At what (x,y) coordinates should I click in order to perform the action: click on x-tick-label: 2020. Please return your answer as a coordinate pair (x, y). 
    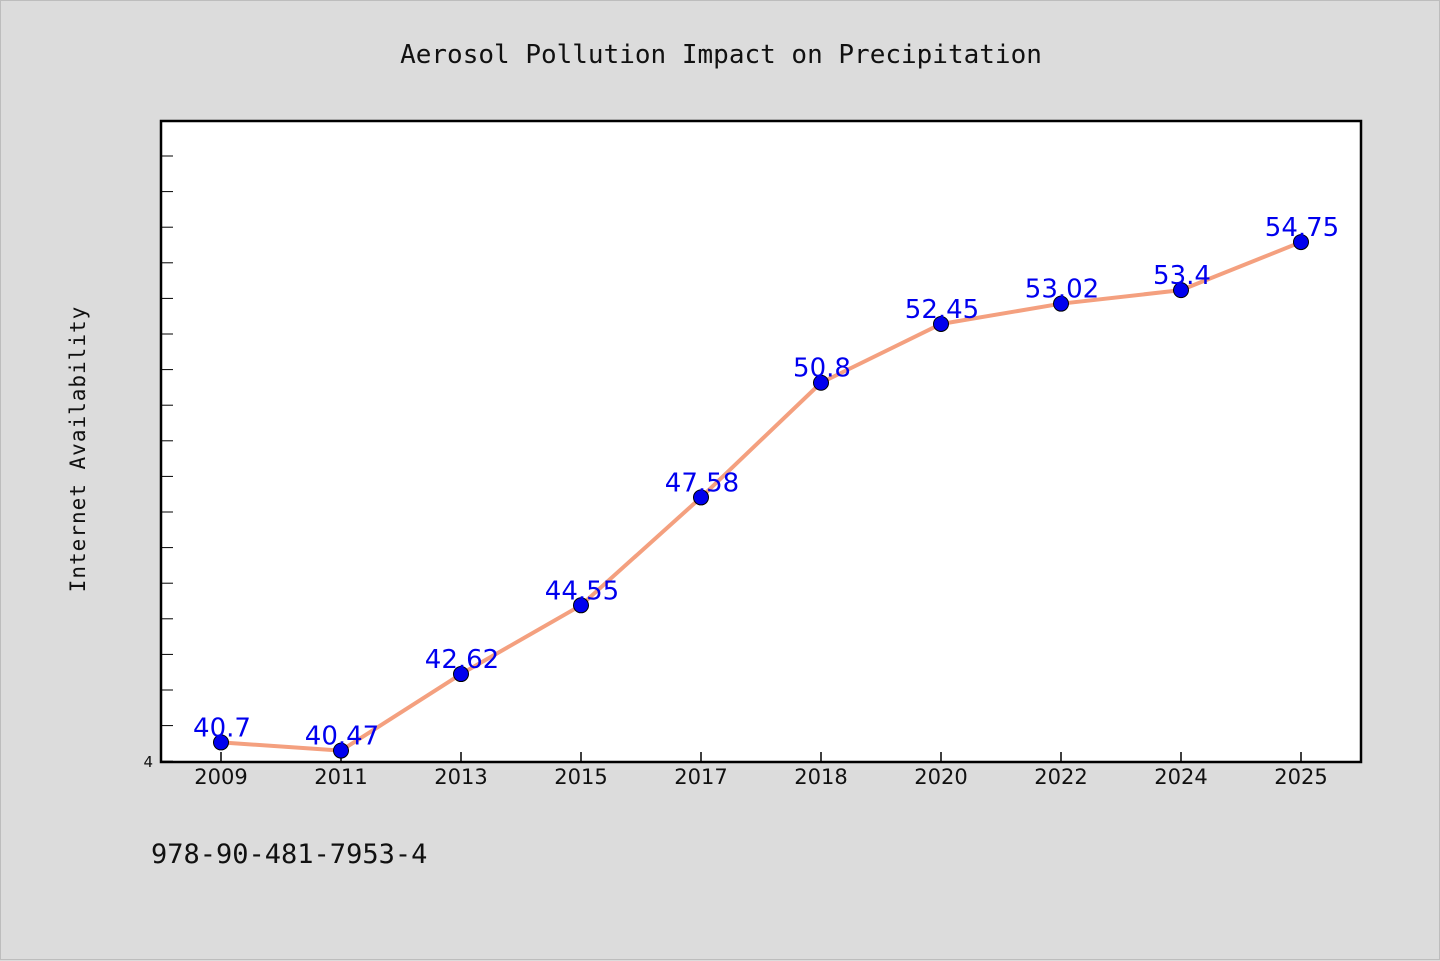
    Looking at the image, I should click on (940, 777).